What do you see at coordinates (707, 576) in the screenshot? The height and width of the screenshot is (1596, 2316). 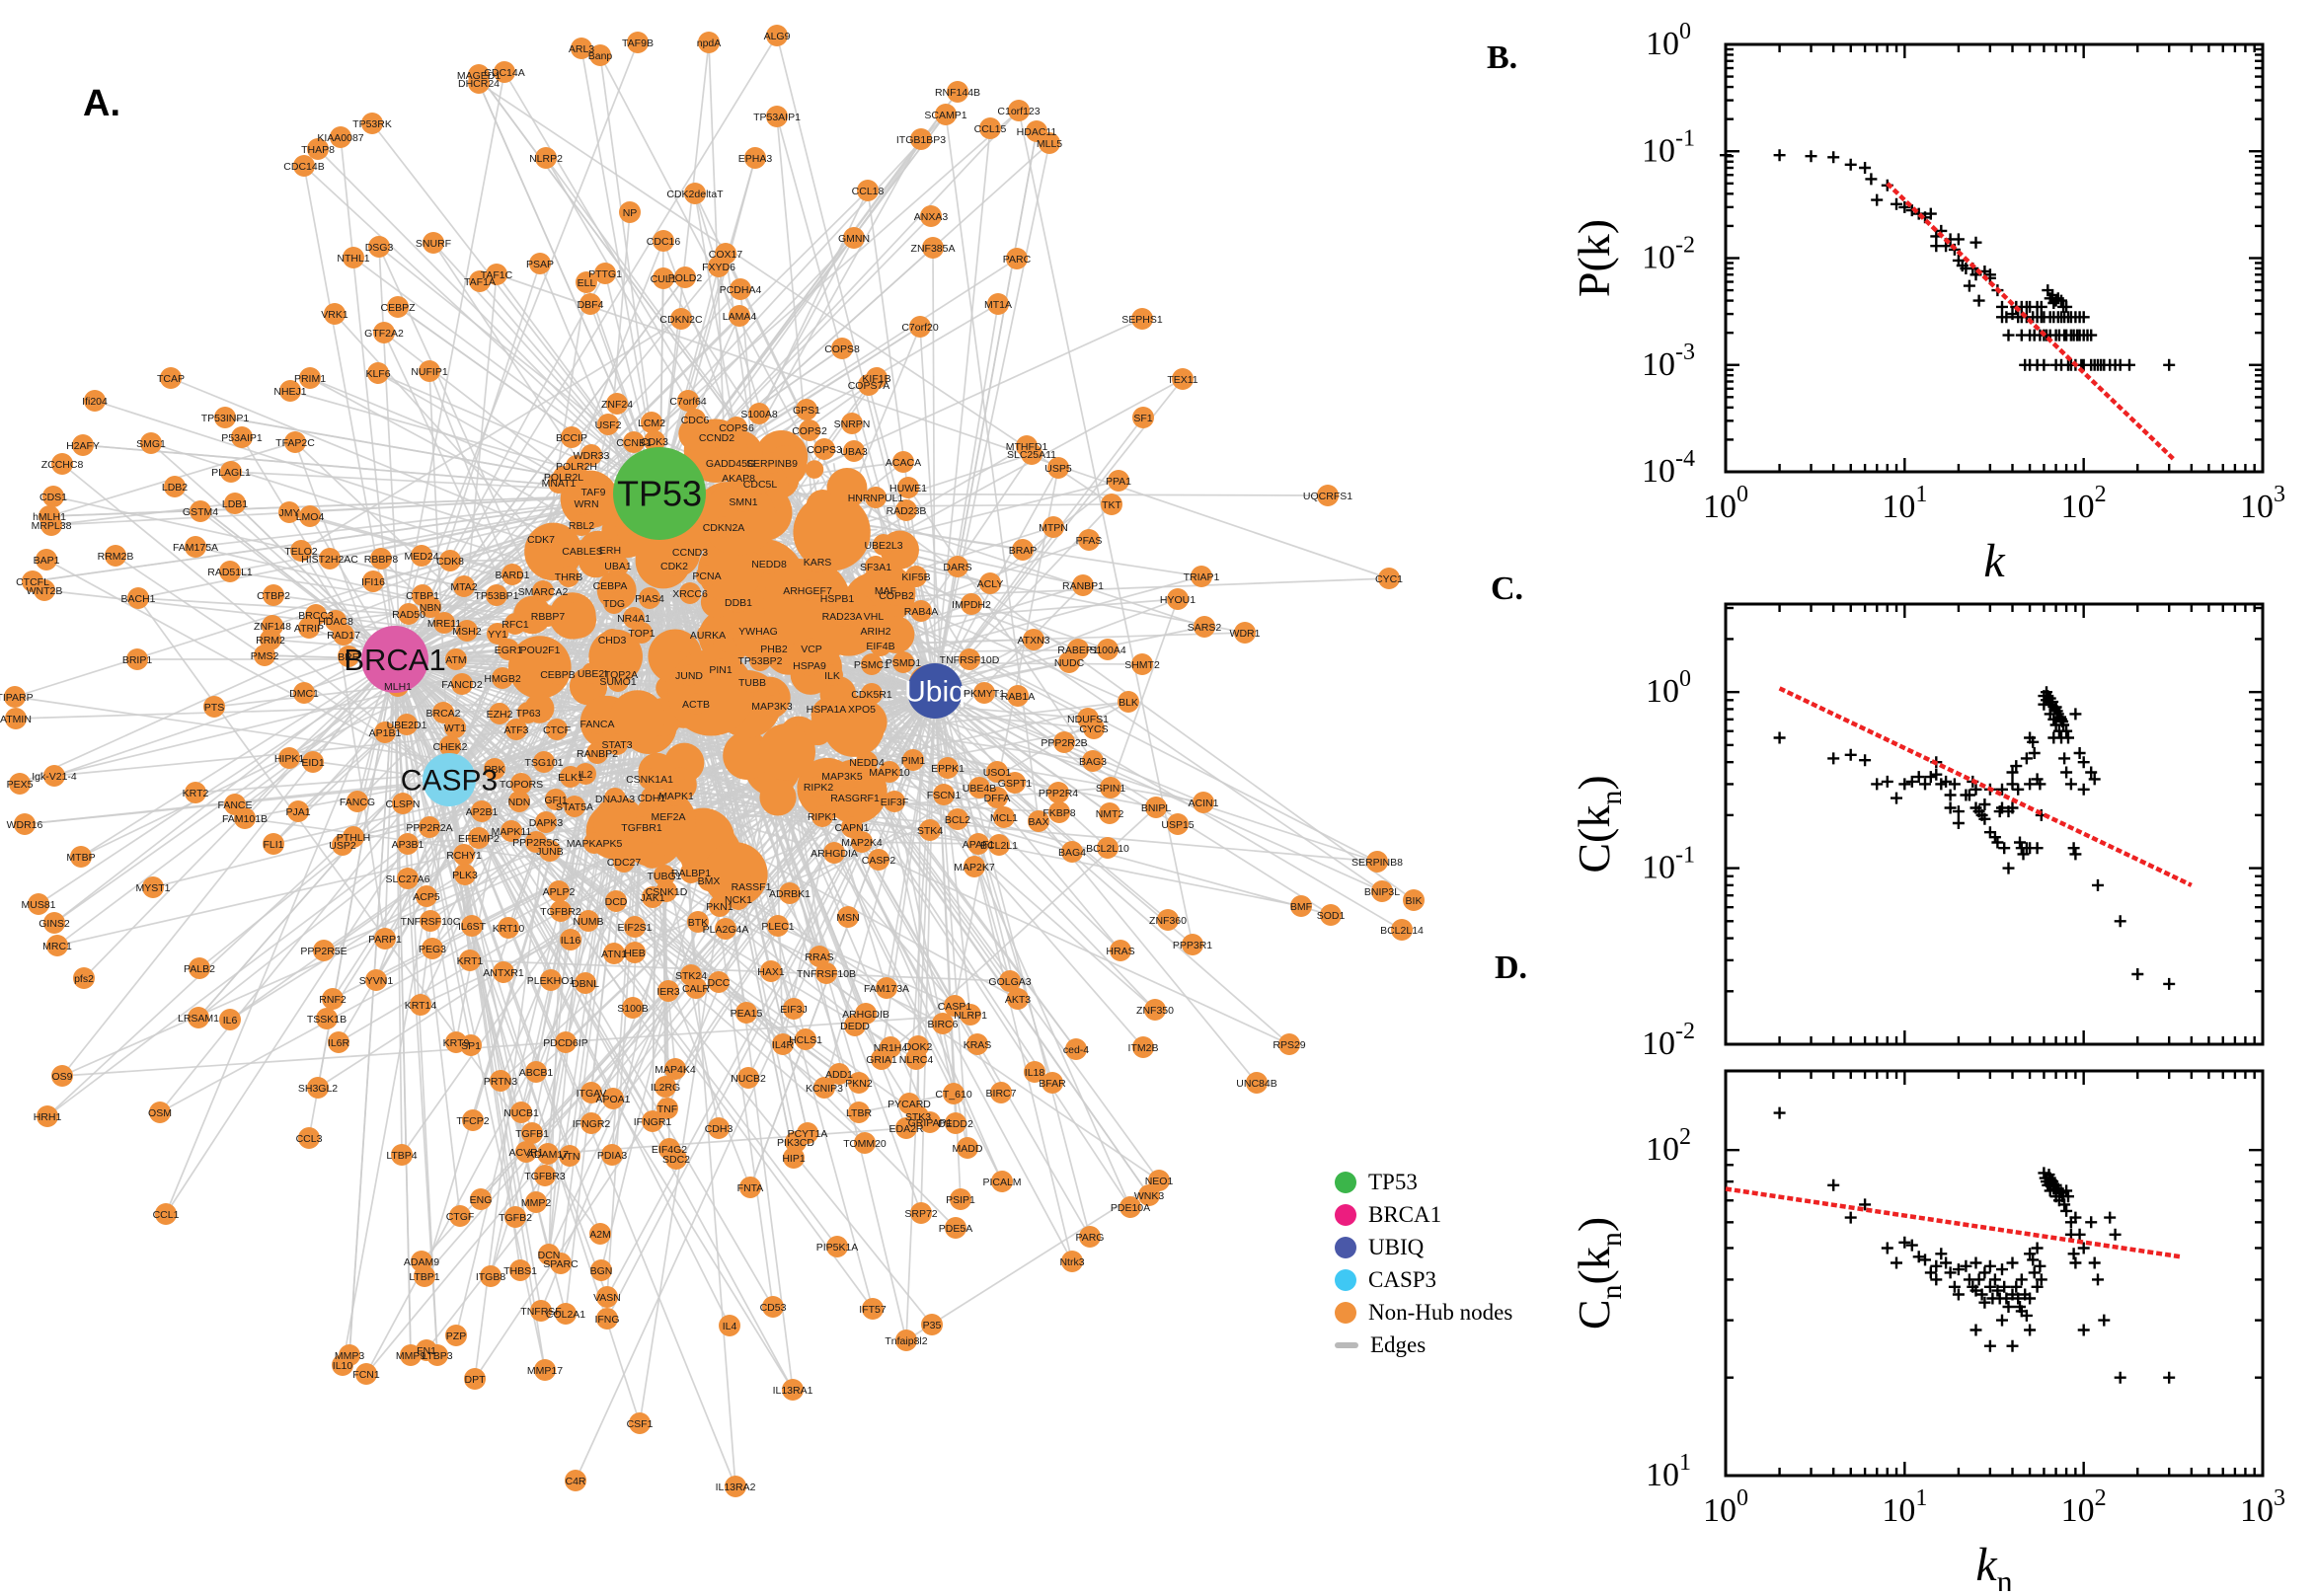 I see `node-label: PCNA` at bounding box center [707, 576].